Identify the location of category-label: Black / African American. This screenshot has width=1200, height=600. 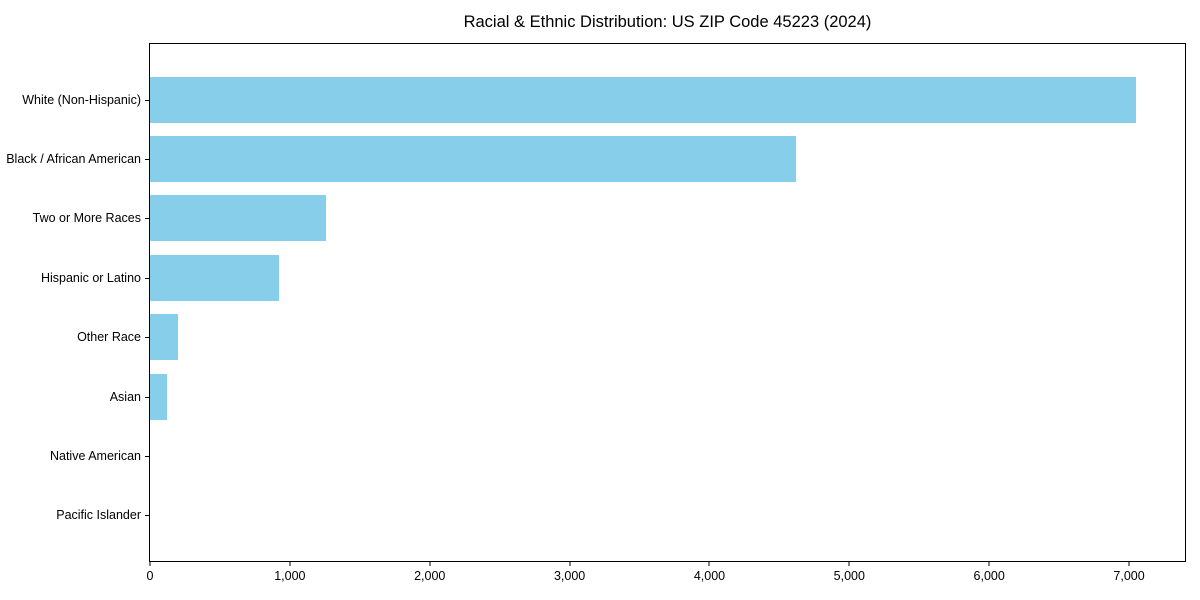
(73, 159).